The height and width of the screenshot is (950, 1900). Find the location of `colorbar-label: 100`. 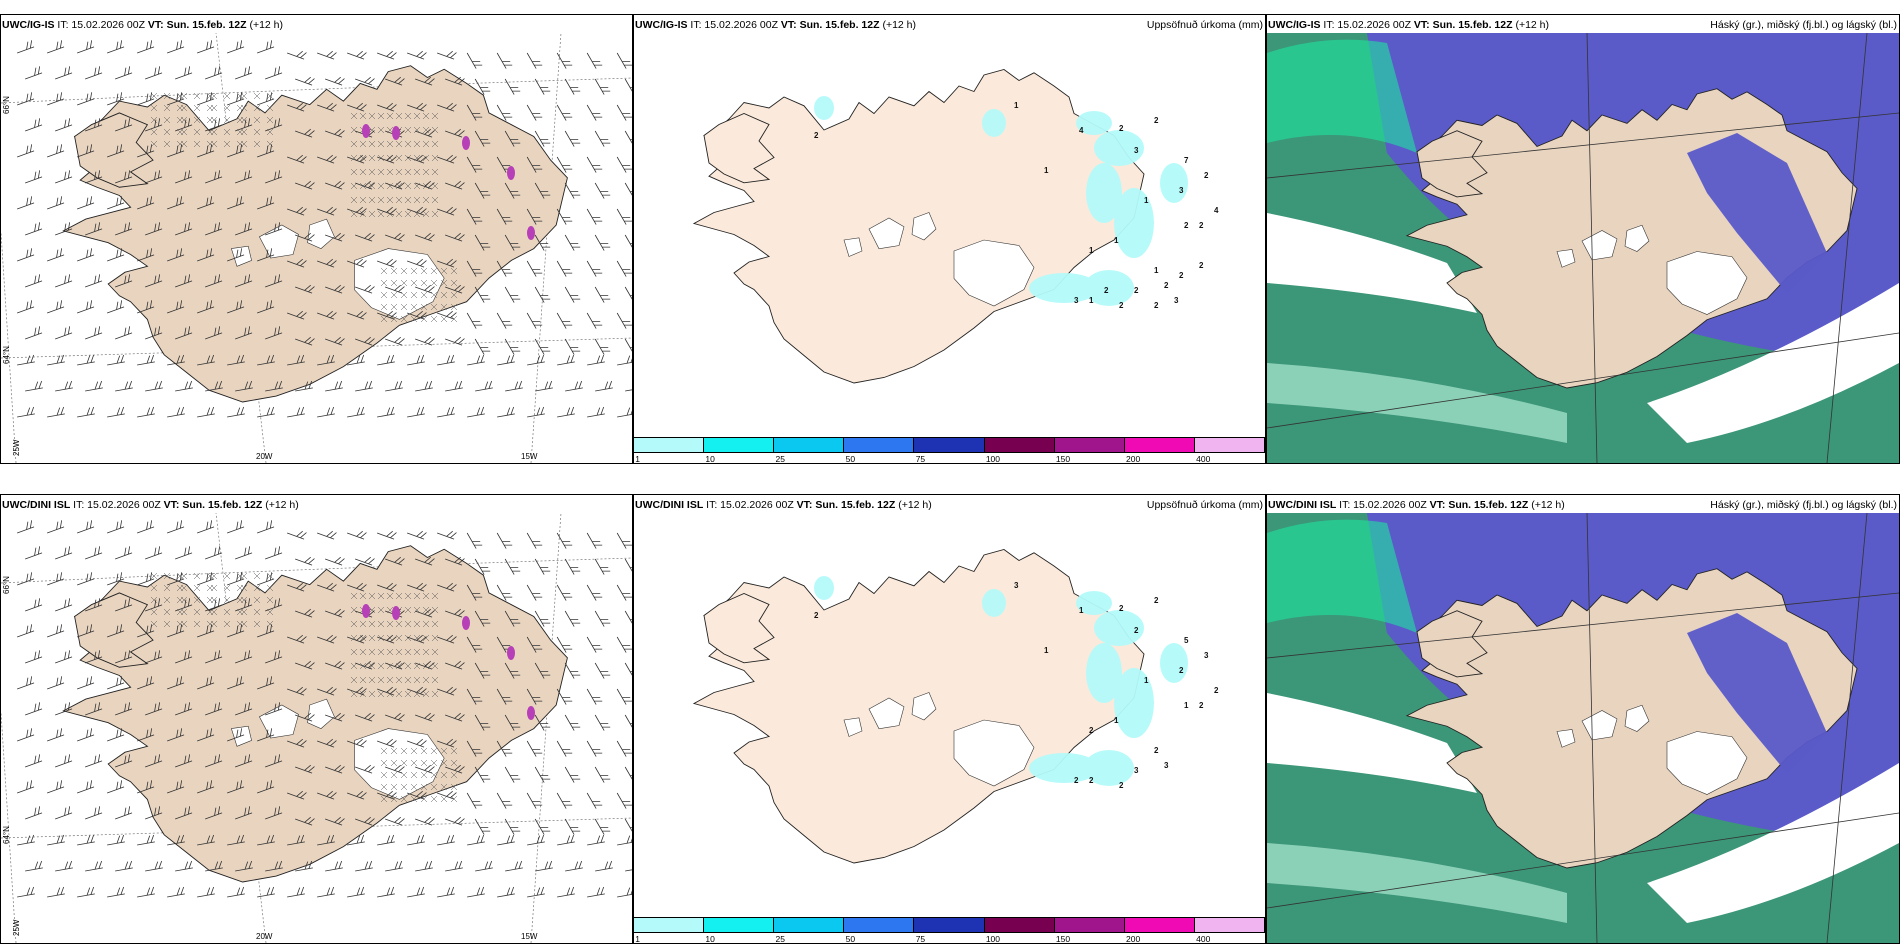

colorbar-label: 100 is located at coordinates (992, 939).